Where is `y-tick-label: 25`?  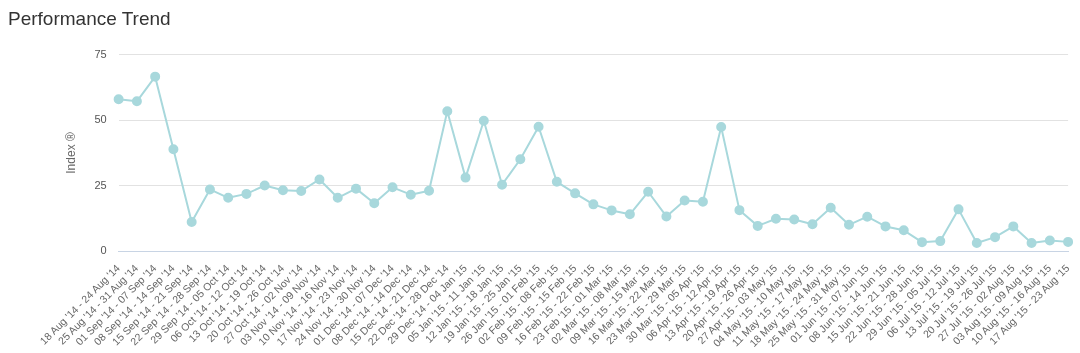
y-tick-label: 25 is located at coordinates (100, 184).